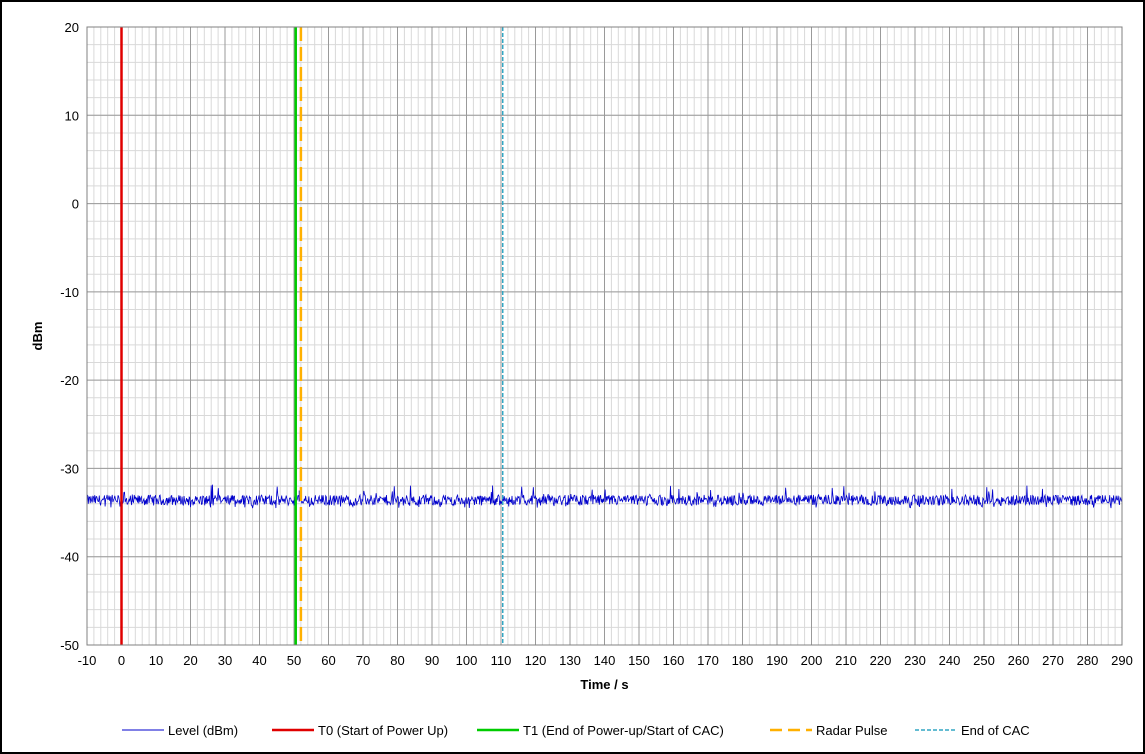  Describe the element at coordinates (37, 336) in the screenshot. I see `y-axis-title: dBm` at that location.